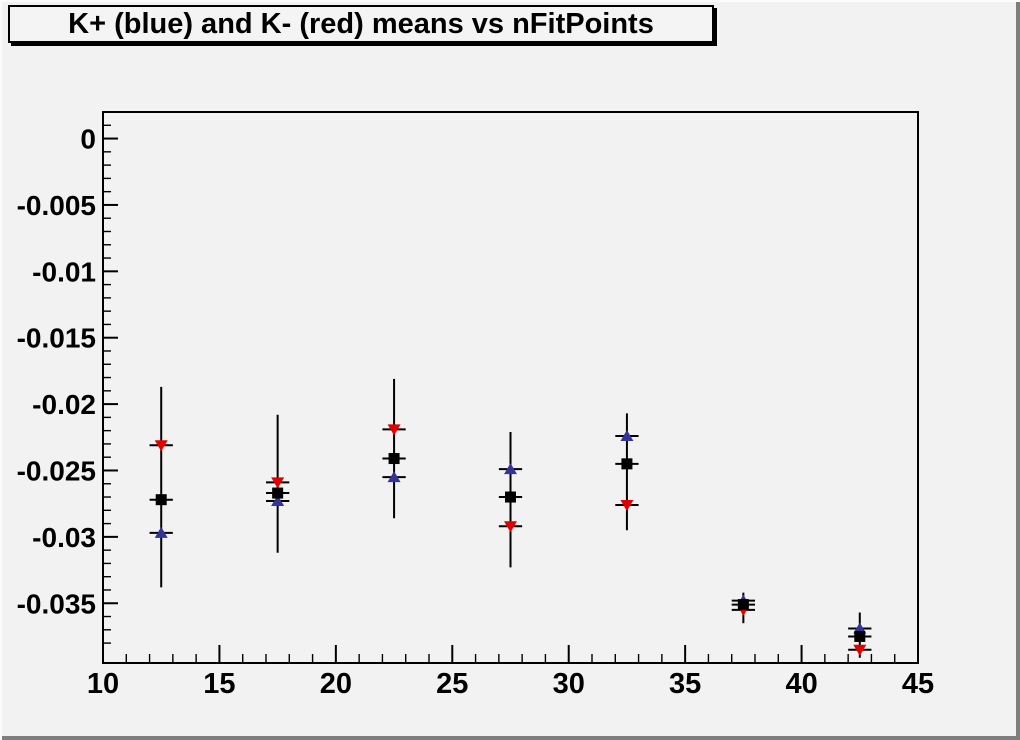 Image resolution: width=1020 pixels, height=740 pixels. I want to click on y-axis-tick-label: -0.01, so click(64, 271).